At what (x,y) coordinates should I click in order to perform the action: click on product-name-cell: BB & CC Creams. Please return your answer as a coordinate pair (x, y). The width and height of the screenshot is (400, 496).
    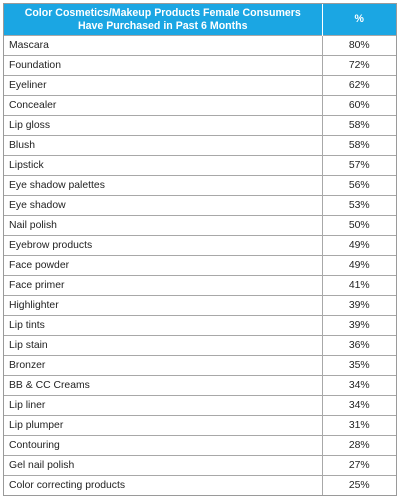
    Looking at the image, I should click on (163, 385).